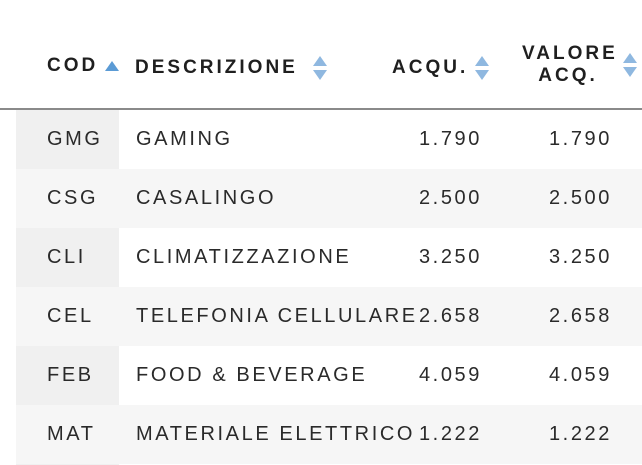  I want to click on header-descrizione: DESCRIZIONE, so click(231, 68).